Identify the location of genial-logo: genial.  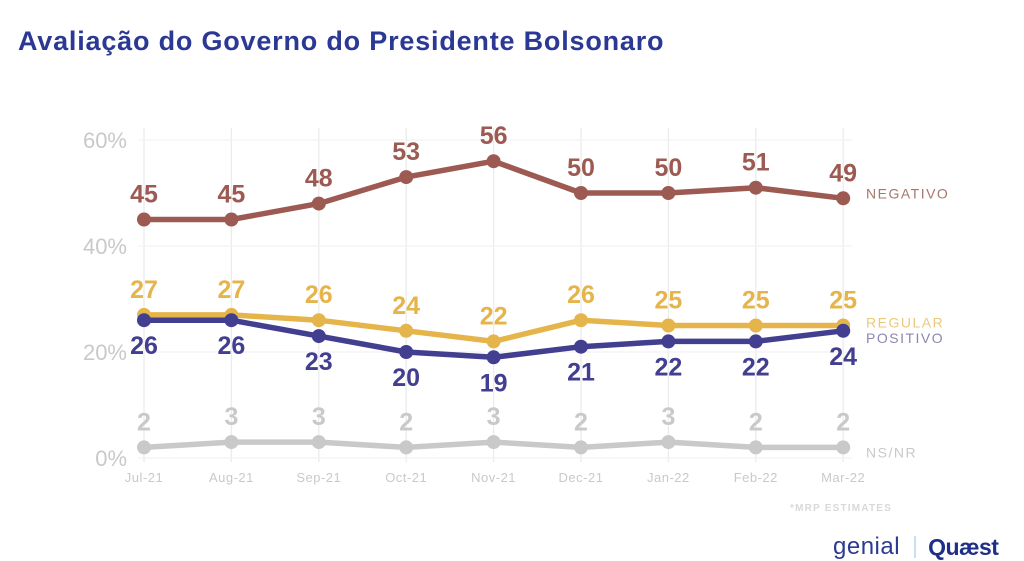
(867, 546).